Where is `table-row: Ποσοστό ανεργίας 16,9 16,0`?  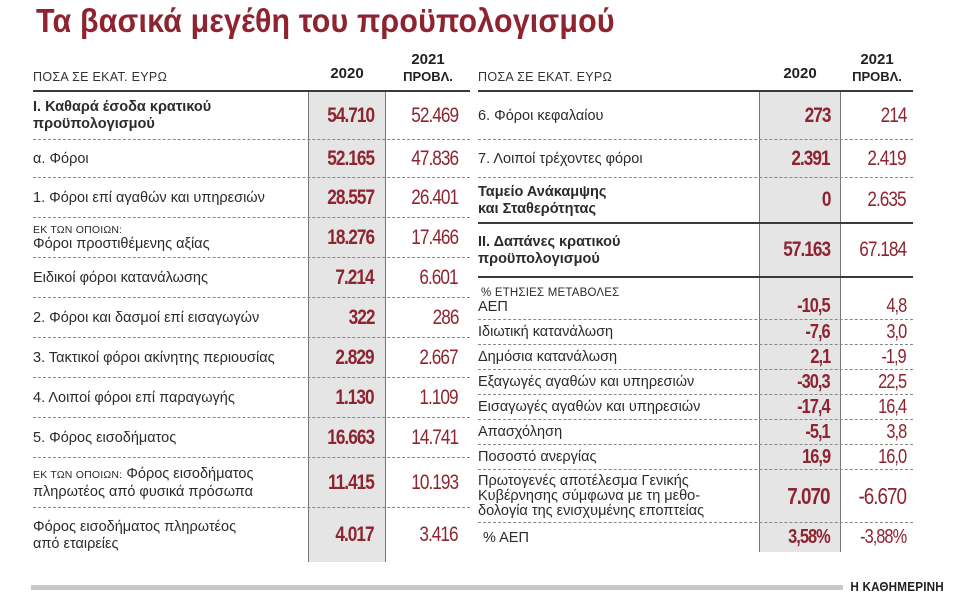
table-row: Ποσοστό ανεργίας 16,9 16,0 is located at coordinates (695, 457).